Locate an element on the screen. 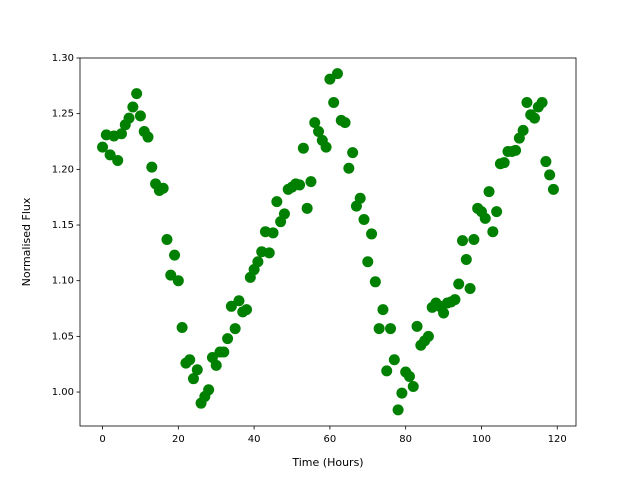 The height and width of the screenshot is (480, 640). x-tick-label: 100 is located at coordinates (481, 439).